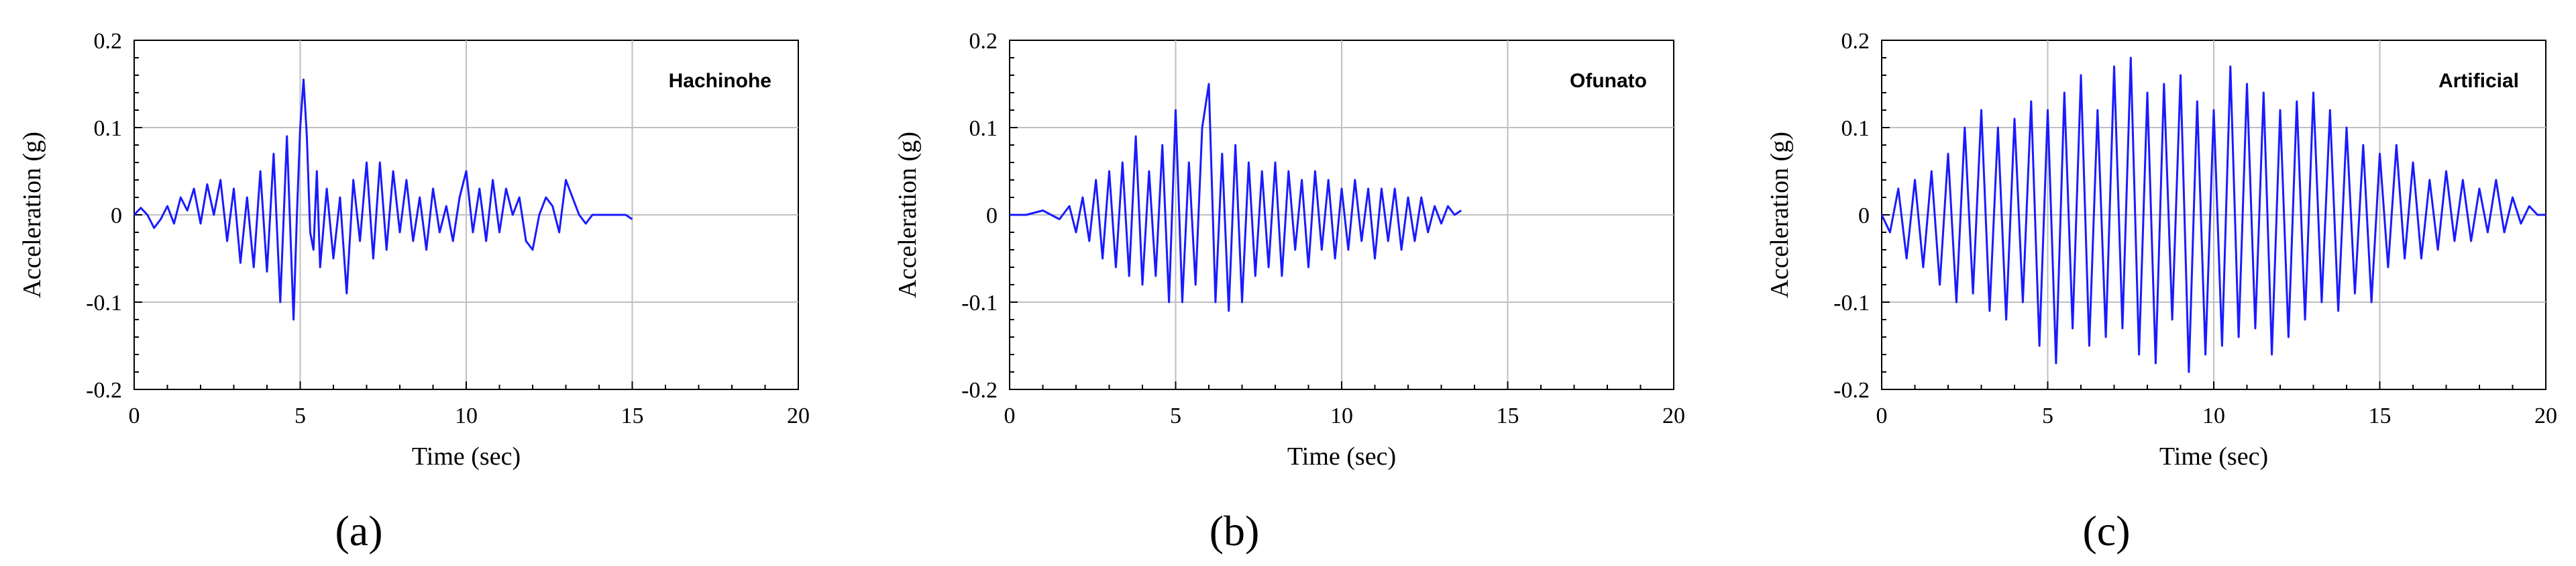 Image resolution: width=2576 pixels, height=566 pixels. I want to click on record-name-label: Hachinohe, so click(720, 81).